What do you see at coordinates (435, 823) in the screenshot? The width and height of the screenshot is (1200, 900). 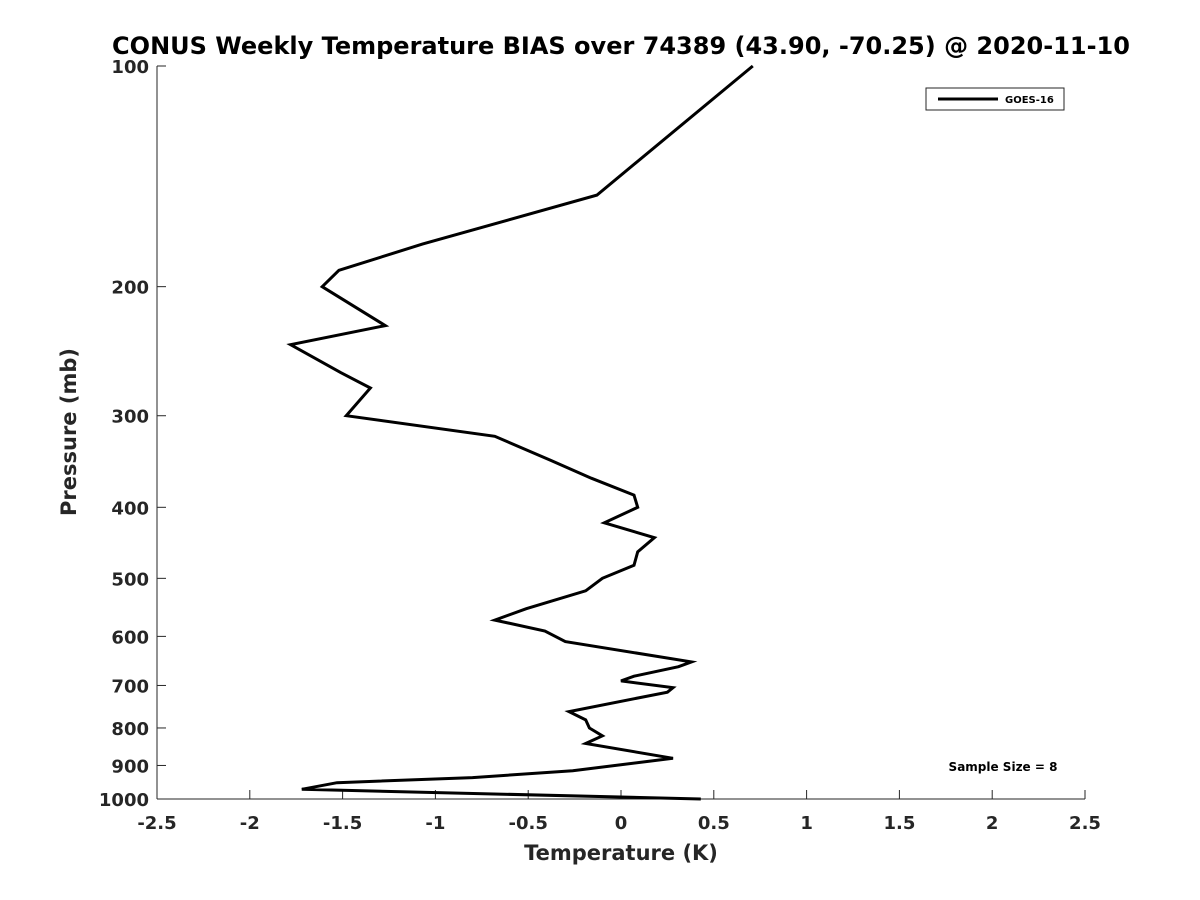 I see `x-tick-label: -1` at bounding box center [435, 823].